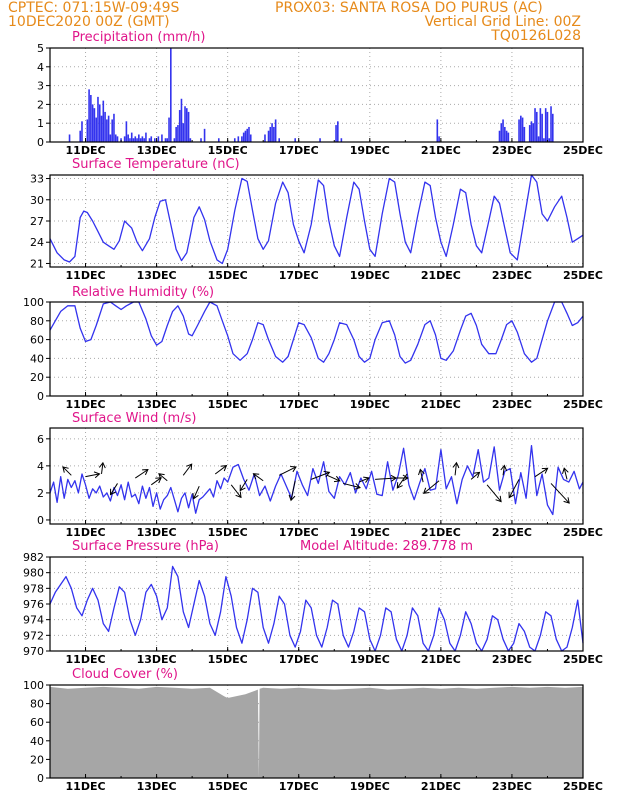  I want to click on precip-ytick-label: 0, so click(40, 142).